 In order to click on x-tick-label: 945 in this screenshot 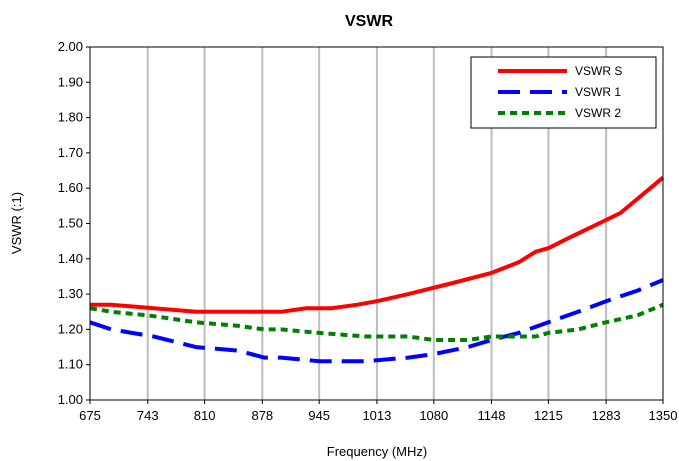, I will do `click(319, 415)`.